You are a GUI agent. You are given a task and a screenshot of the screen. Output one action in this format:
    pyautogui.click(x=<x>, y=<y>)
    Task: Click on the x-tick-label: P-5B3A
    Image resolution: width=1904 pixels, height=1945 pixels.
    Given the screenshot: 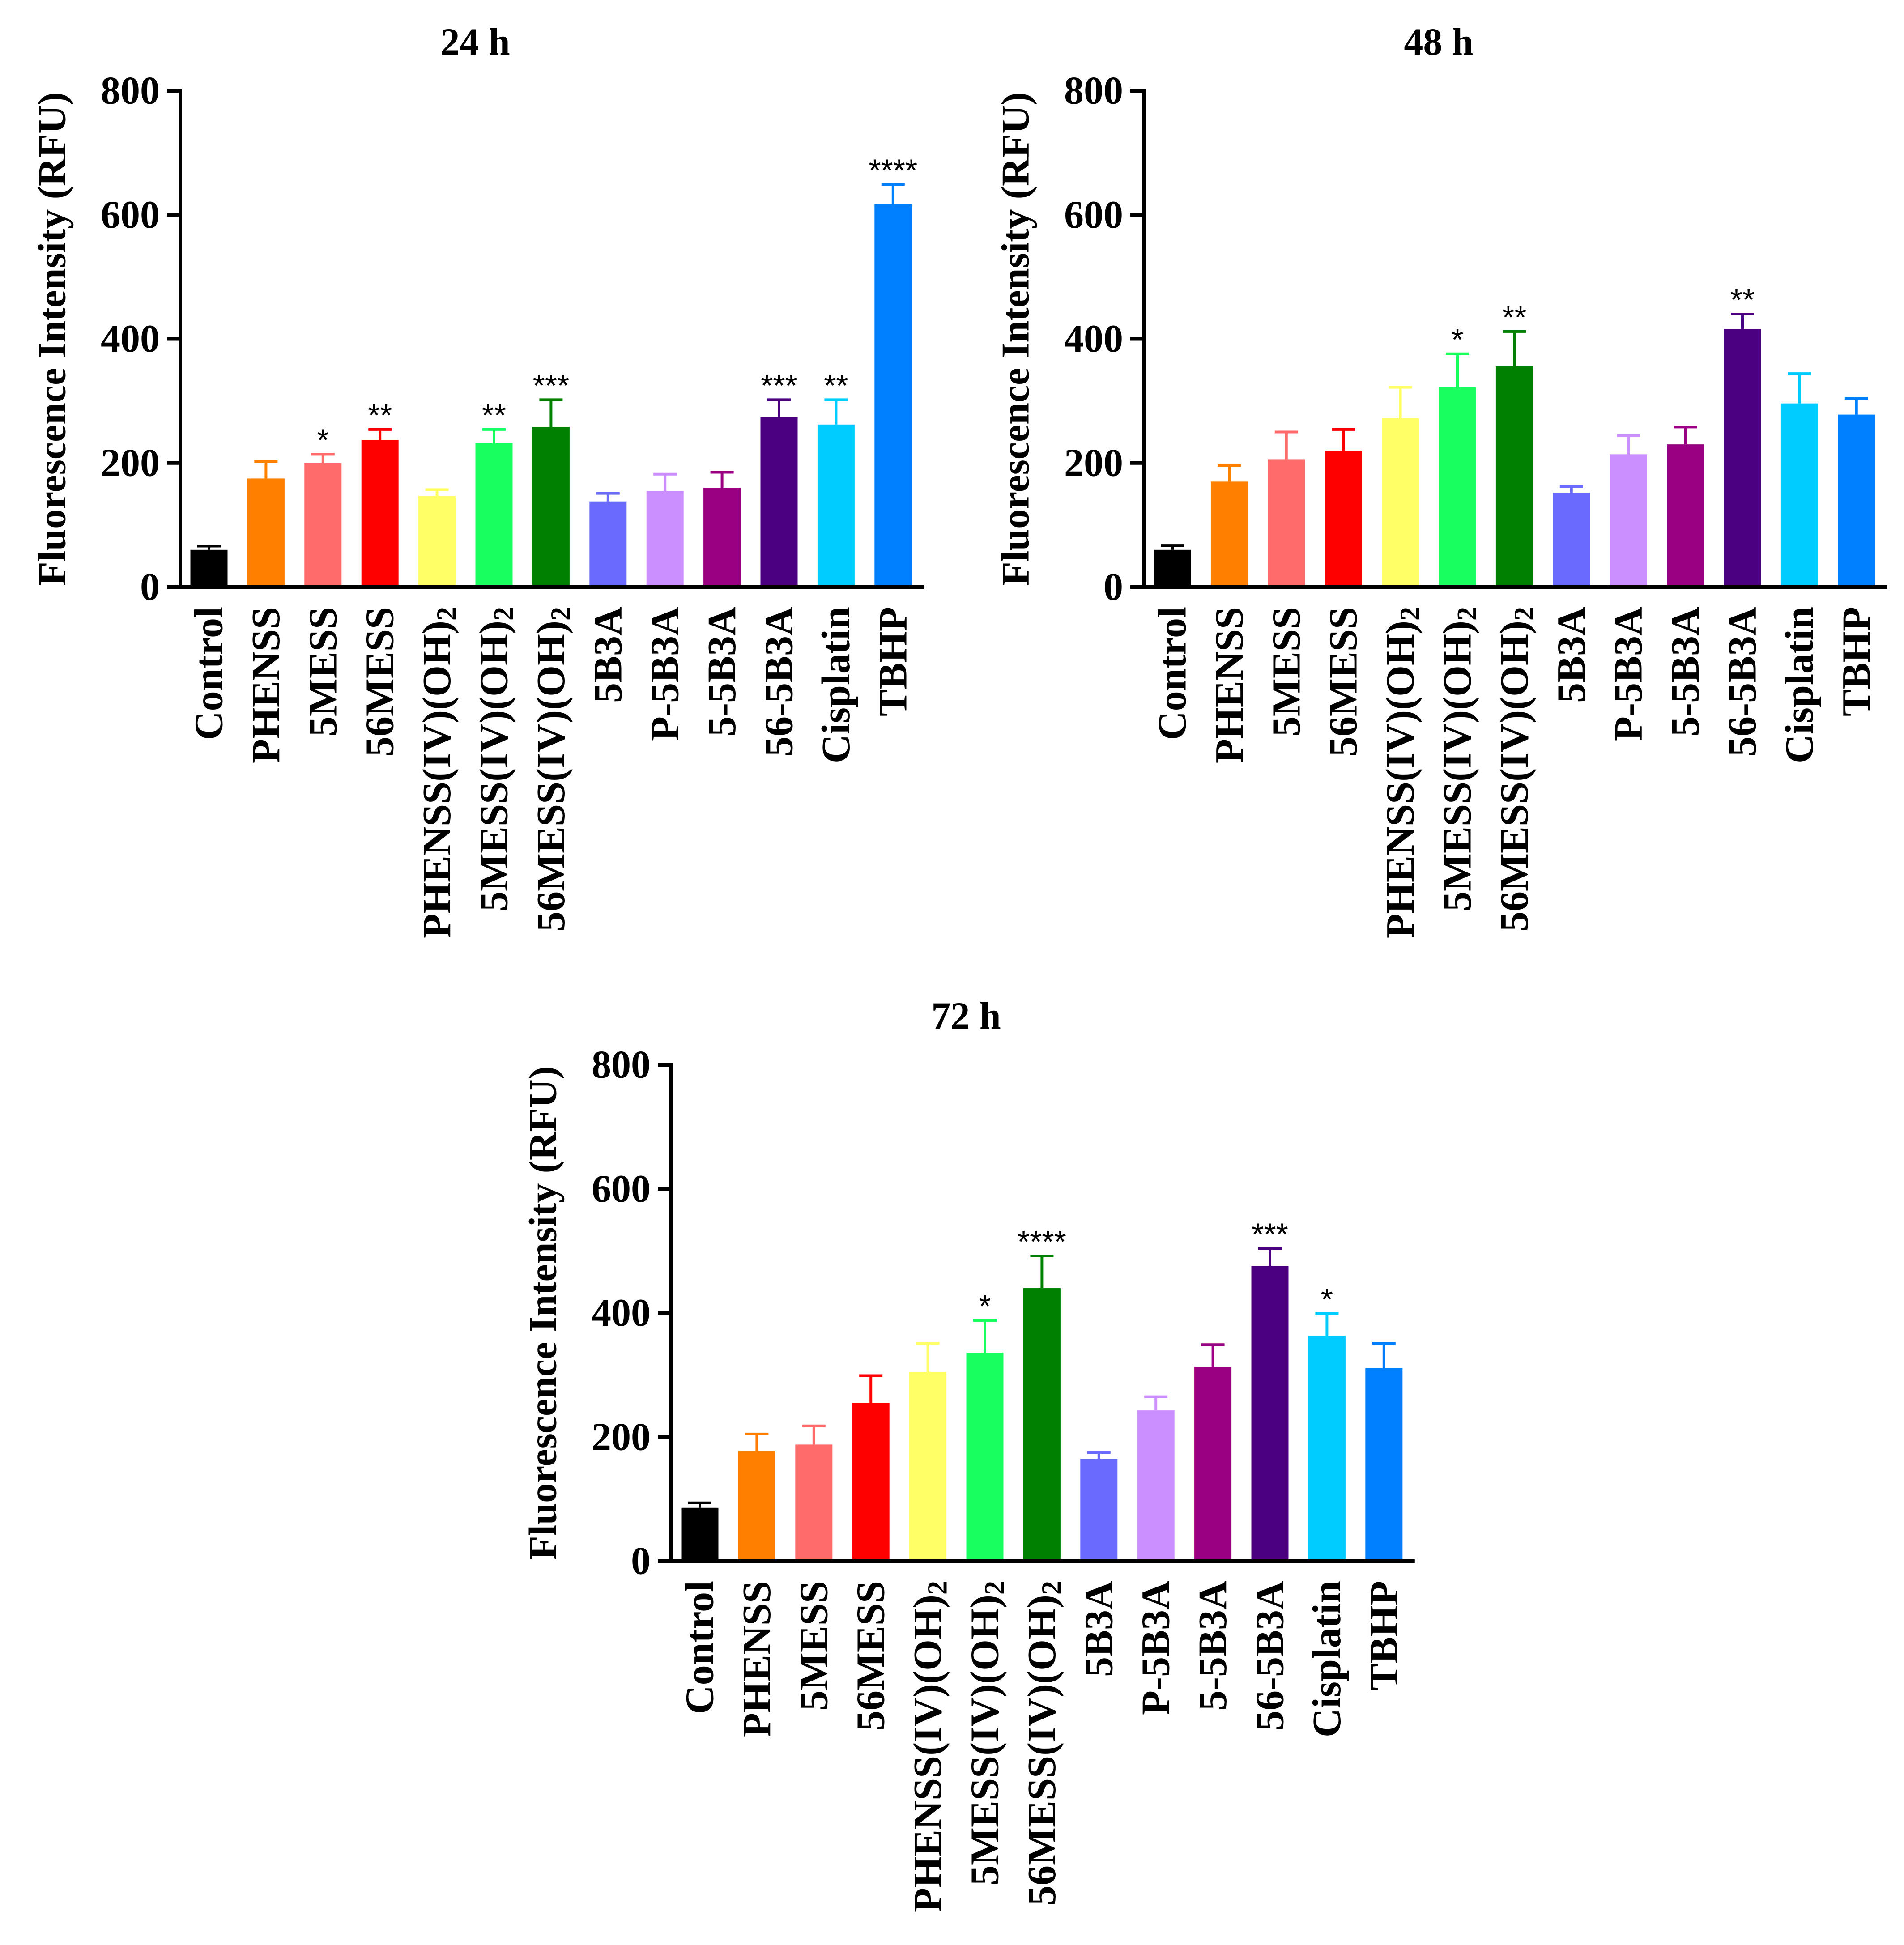 What is the action you would take?
    pyautogui.click(x=1628, y=674)
    